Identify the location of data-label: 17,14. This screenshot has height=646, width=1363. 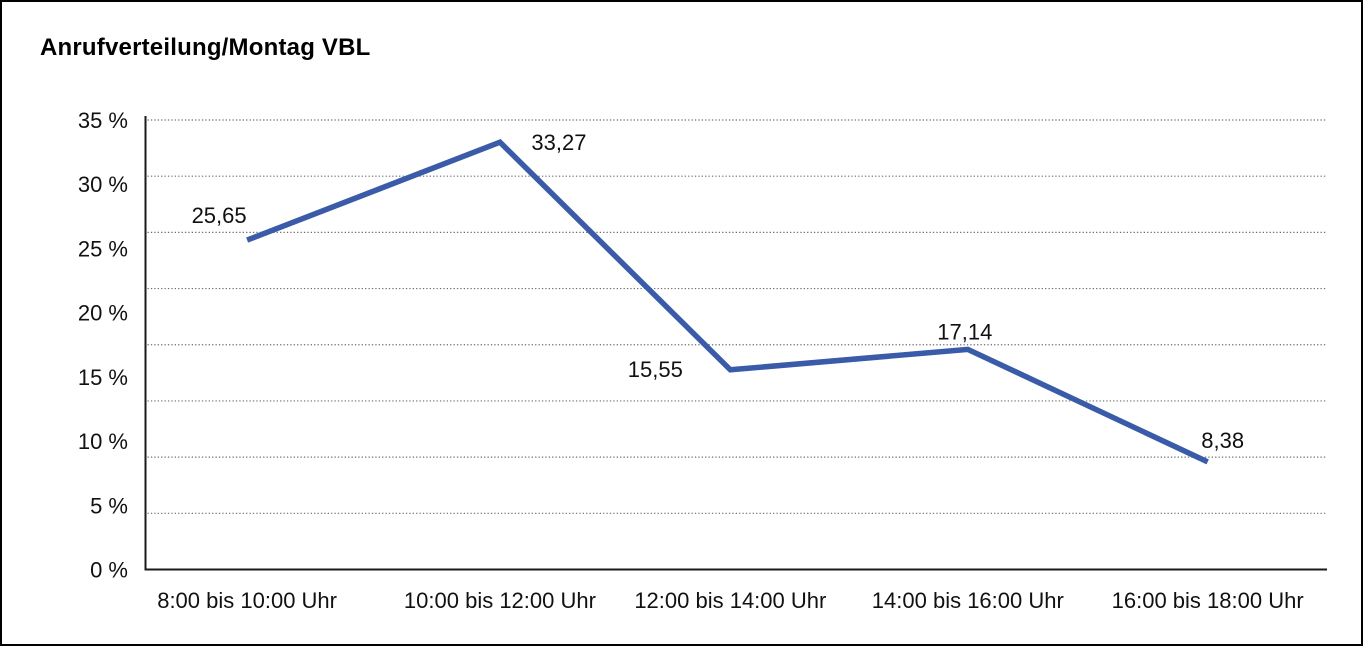
(964, 331).